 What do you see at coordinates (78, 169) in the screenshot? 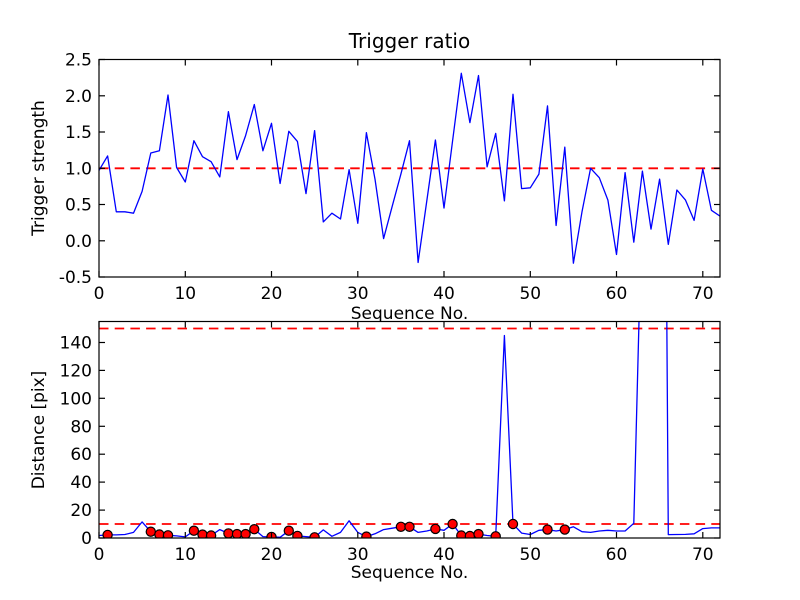
I see `y-tick-label: 1.0` at bounding box center [78, 169].